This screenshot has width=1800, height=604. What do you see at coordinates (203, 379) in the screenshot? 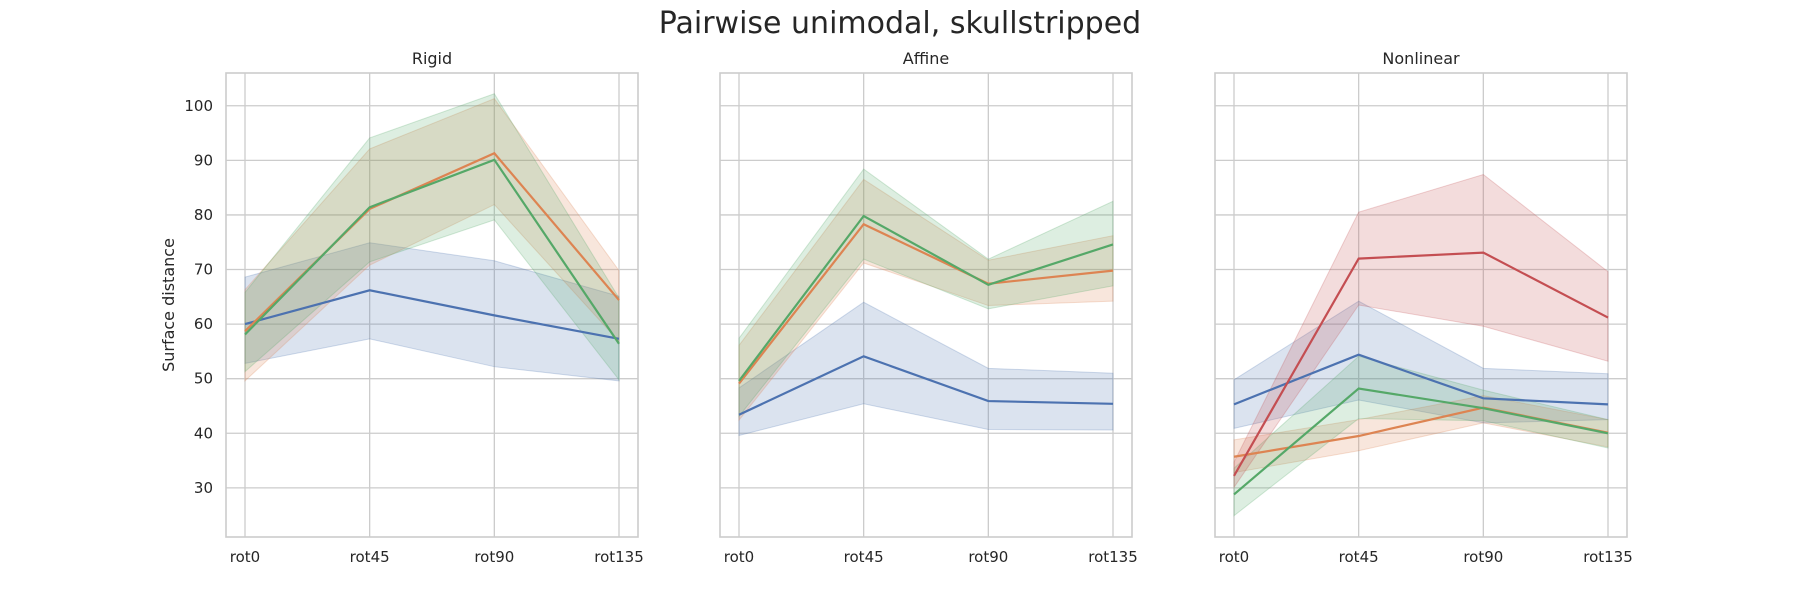
I see `y-tick-label: 50` at bounding box center [203, 379].